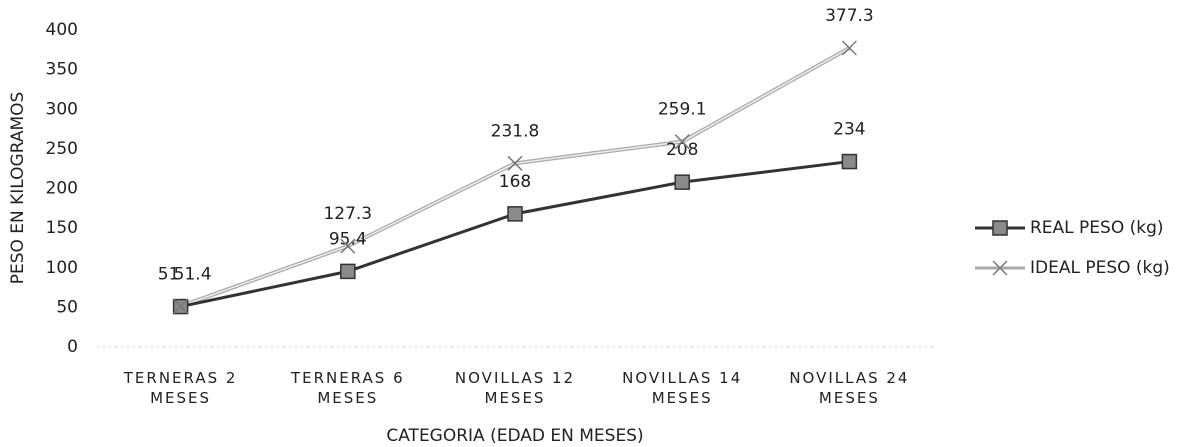 This screenshot has height=447, width=1196. Describe the element at coordinates (62, 30) in the screenshot. I see `y-tick-label: 400` at that location.